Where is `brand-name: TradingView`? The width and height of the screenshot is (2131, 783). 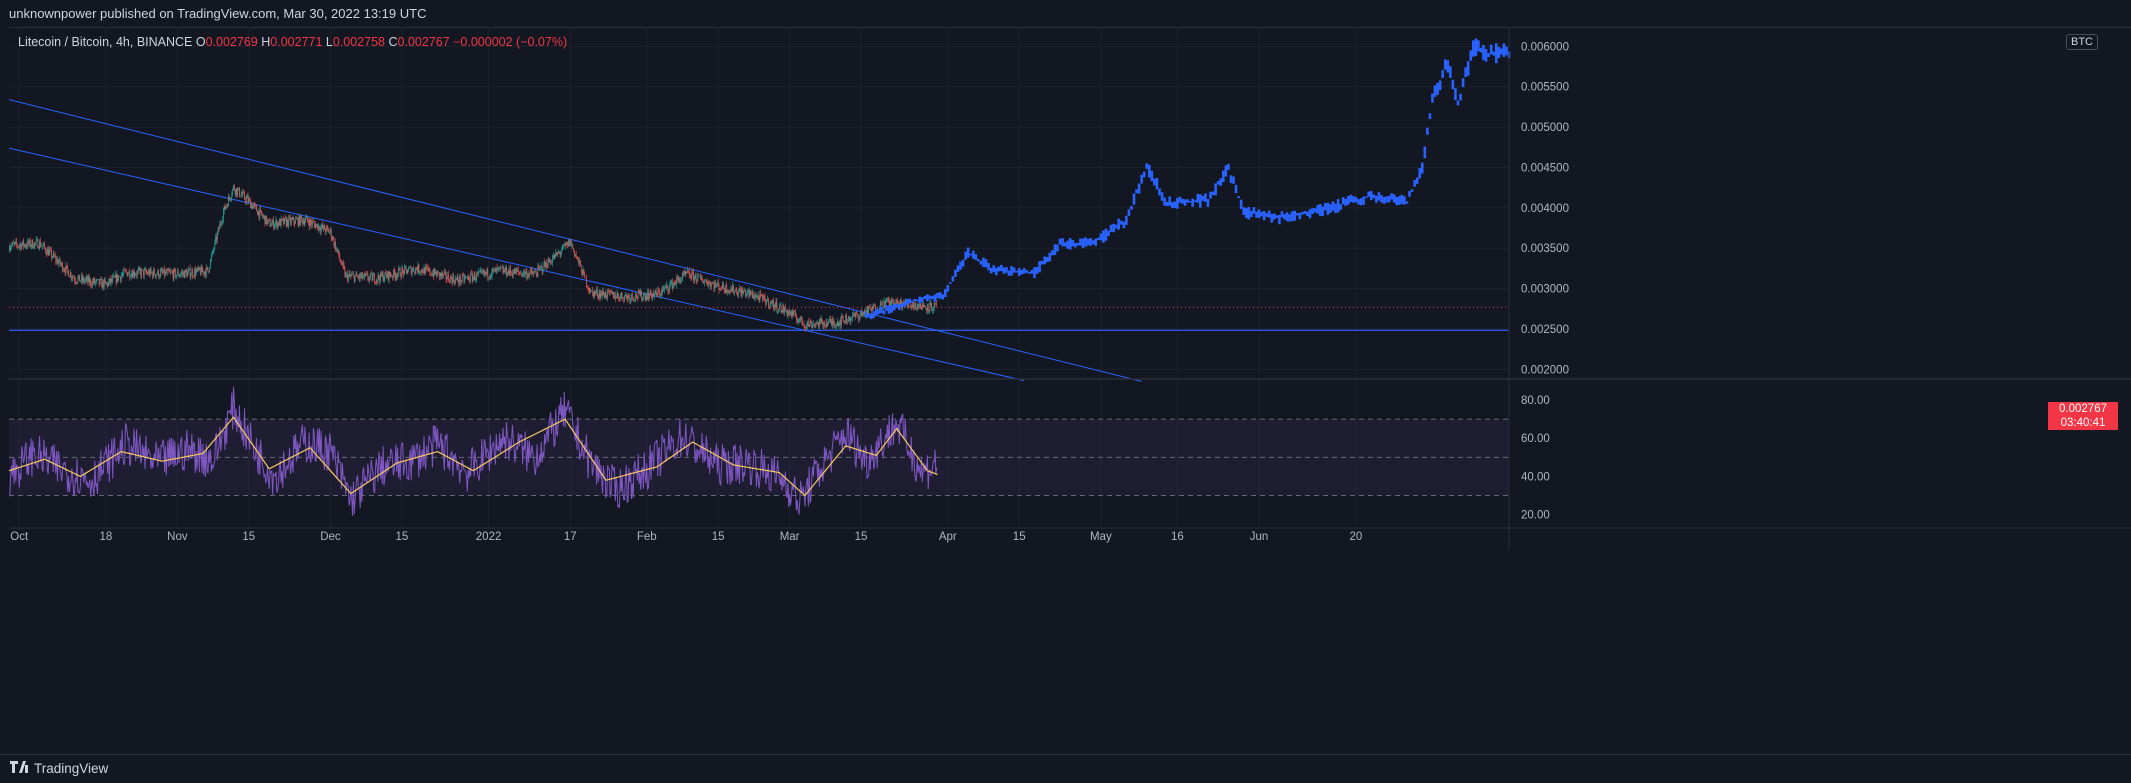
brand-name: TradingView is located at coordinates (71, 768).